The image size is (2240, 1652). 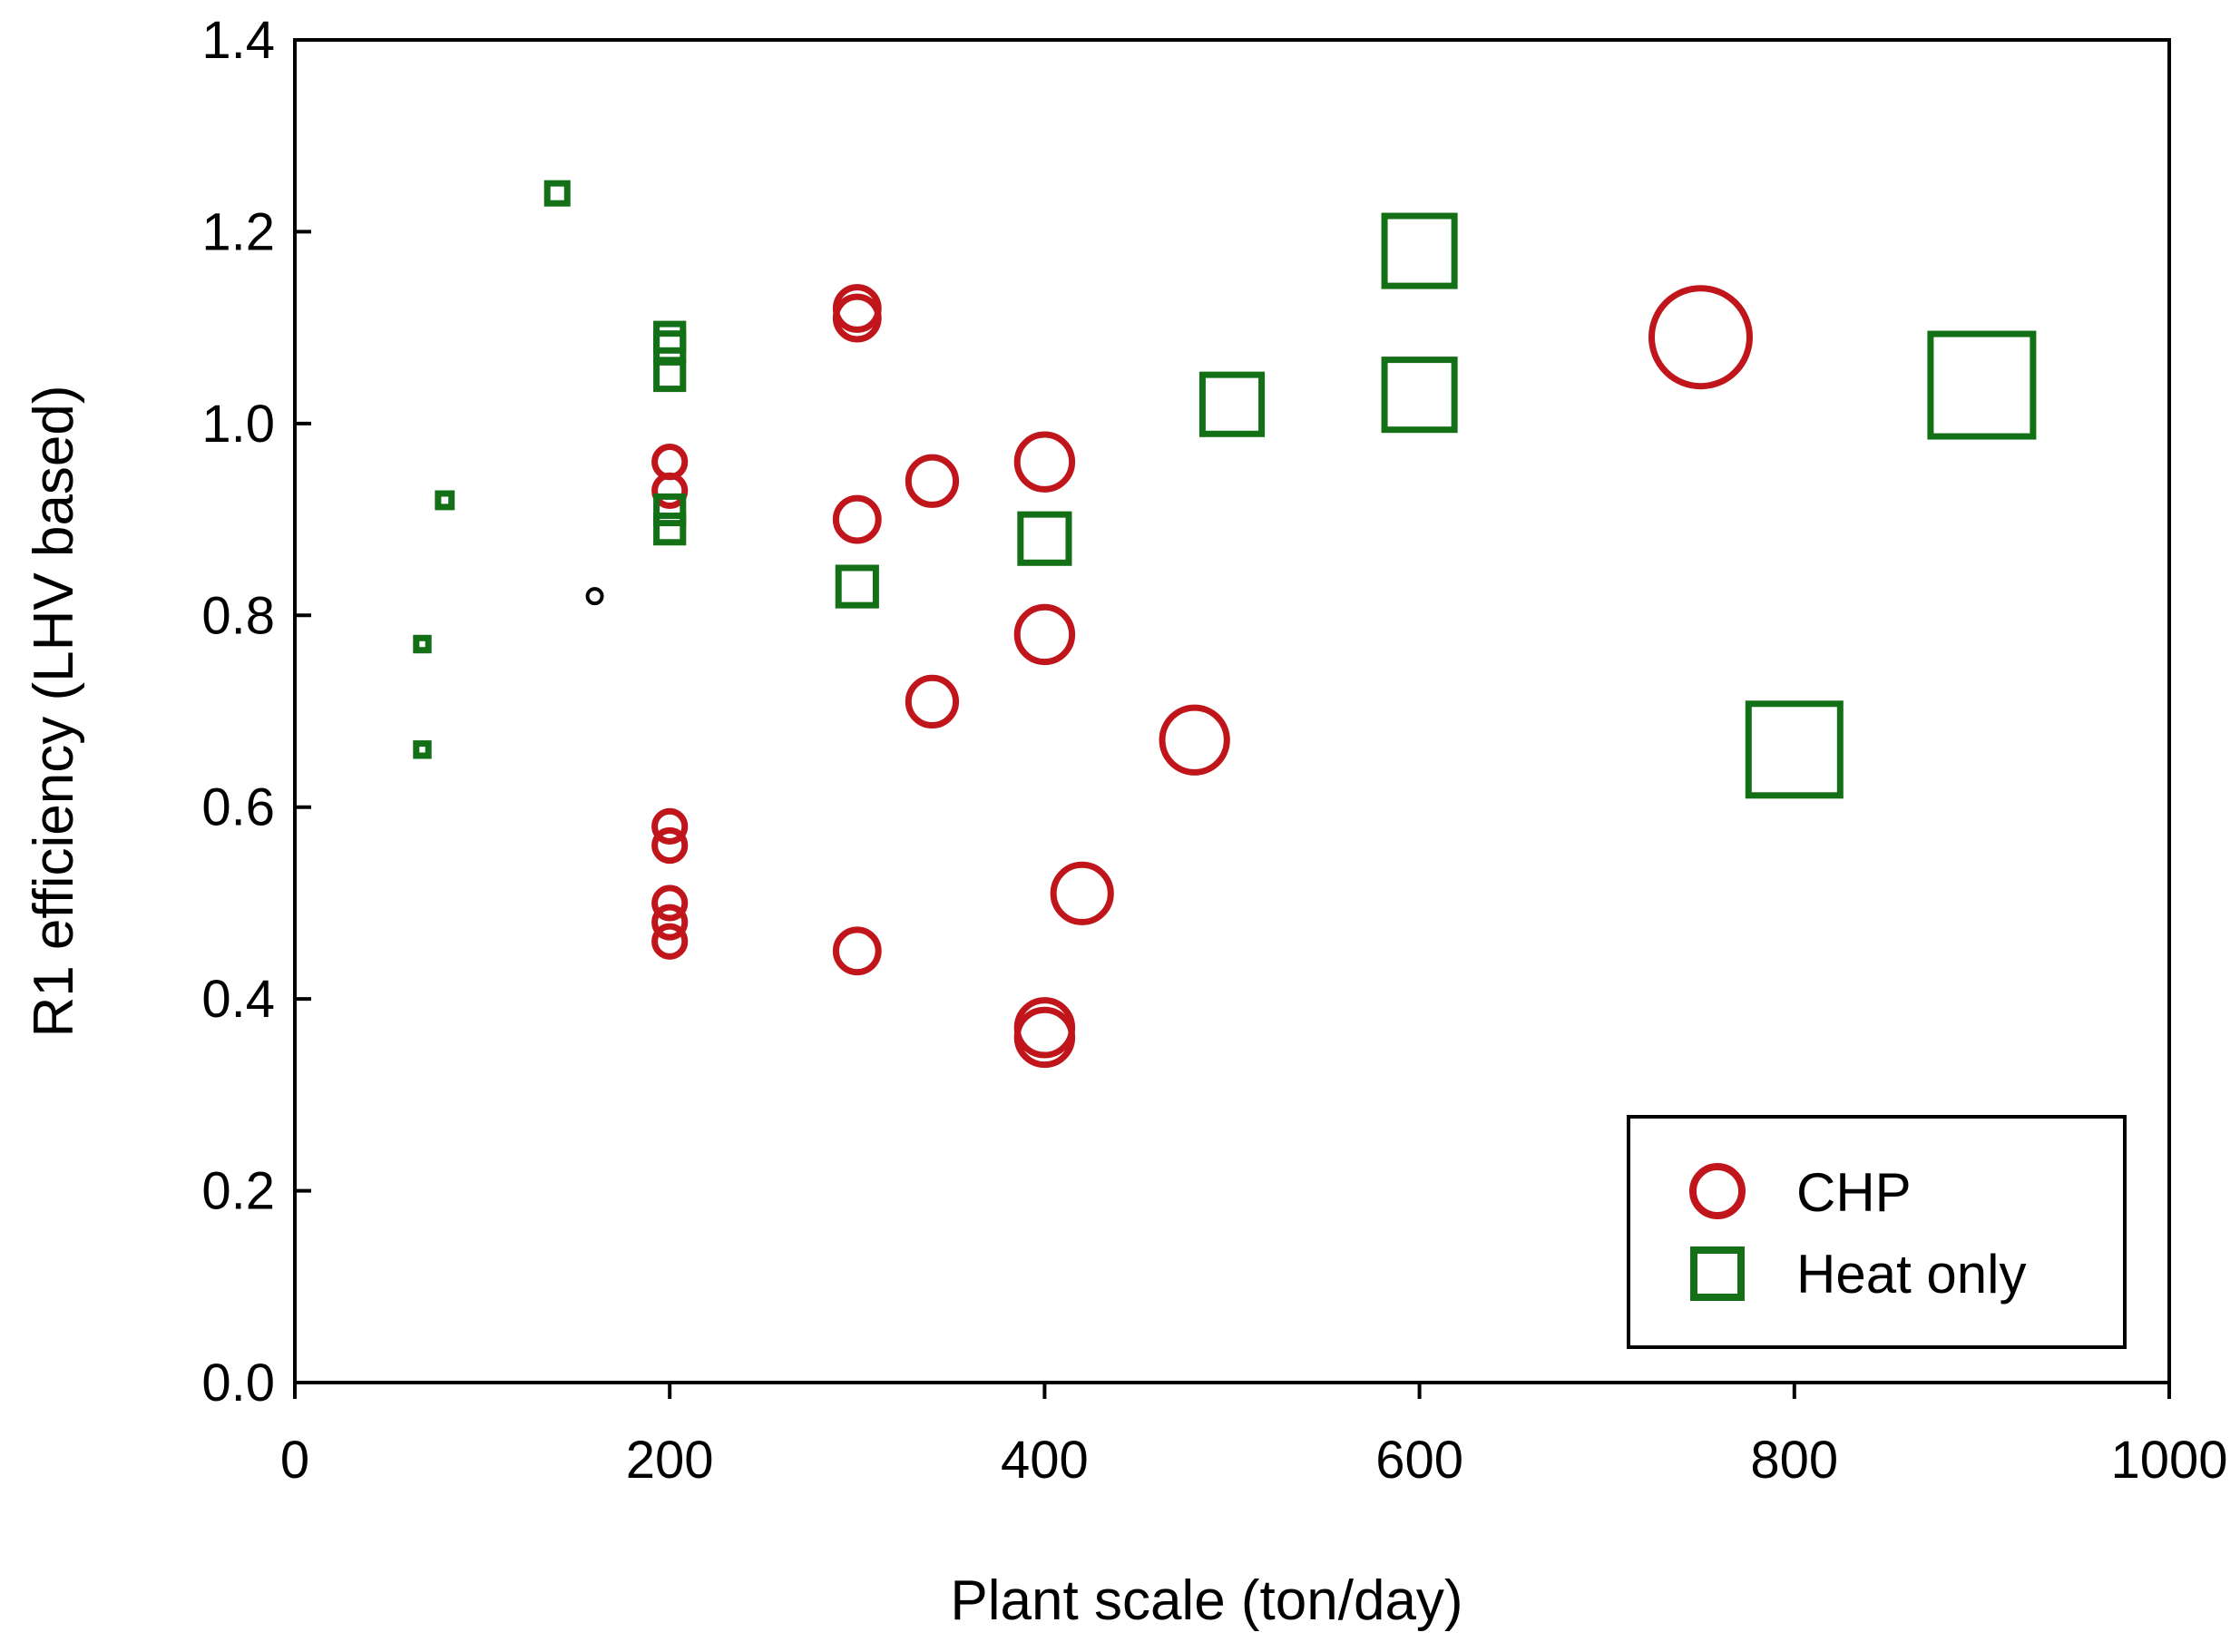 What do you see at coordinates (1045, 1460) in the screenshot?
I see `x-tick-label: 400` at bounding box center [1045, 1460].